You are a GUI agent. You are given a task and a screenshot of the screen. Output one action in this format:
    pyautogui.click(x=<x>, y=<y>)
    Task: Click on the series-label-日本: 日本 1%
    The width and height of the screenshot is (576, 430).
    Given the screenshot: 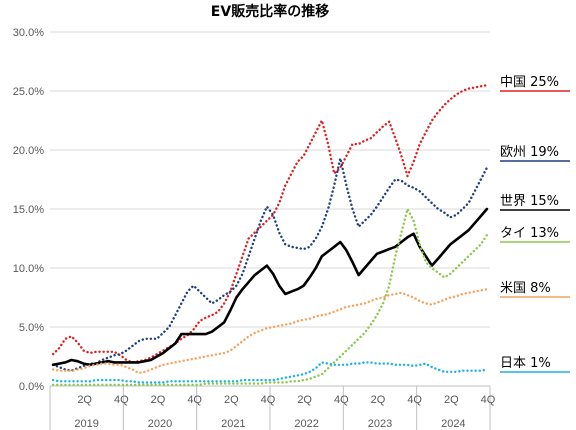 What is the action you would take?
    pyautogui.click(x=525, y=363)
    